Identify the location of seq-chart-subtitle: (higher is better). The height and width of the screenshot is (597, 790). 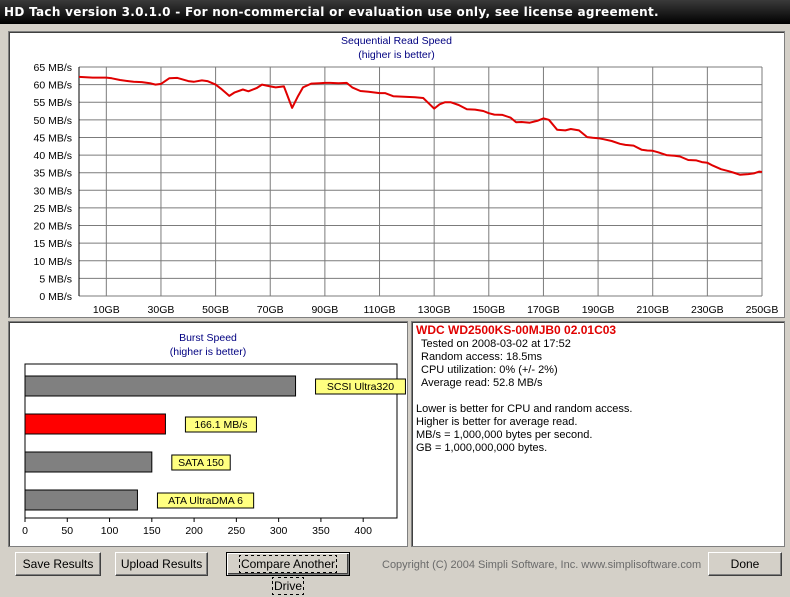
(396, 55).